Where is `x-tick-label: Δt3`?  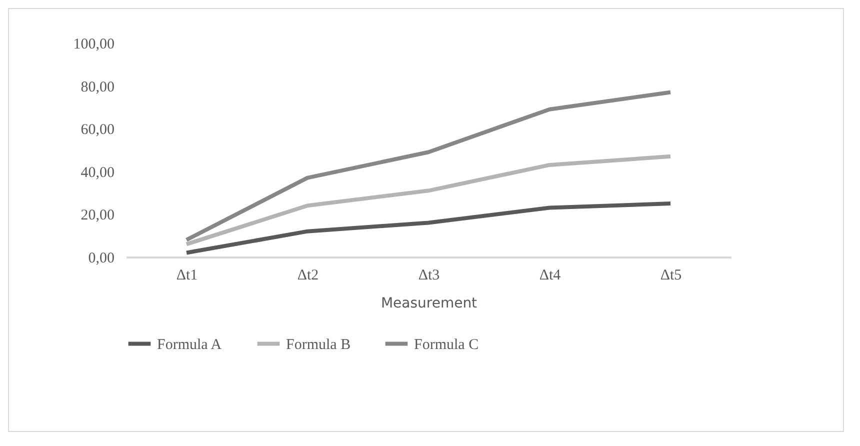
x-tick-label: Δt3 is located at coordinates (429, 276).